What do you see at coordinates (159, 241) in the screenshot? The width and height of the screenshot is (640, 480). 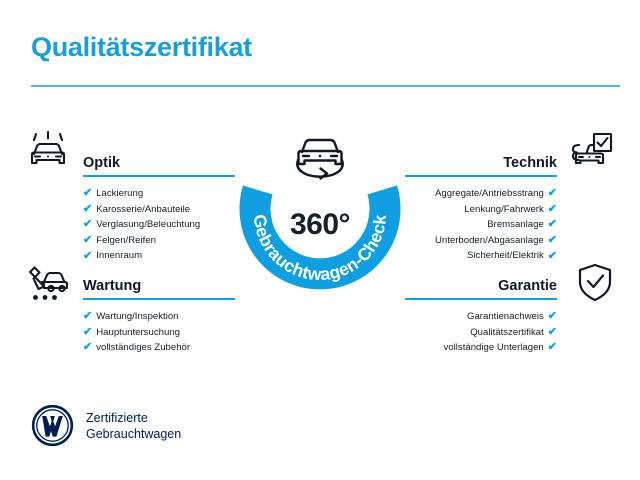 I see `list-item: ✔ Felgen/Reifen` at bounding box center [159, 241].